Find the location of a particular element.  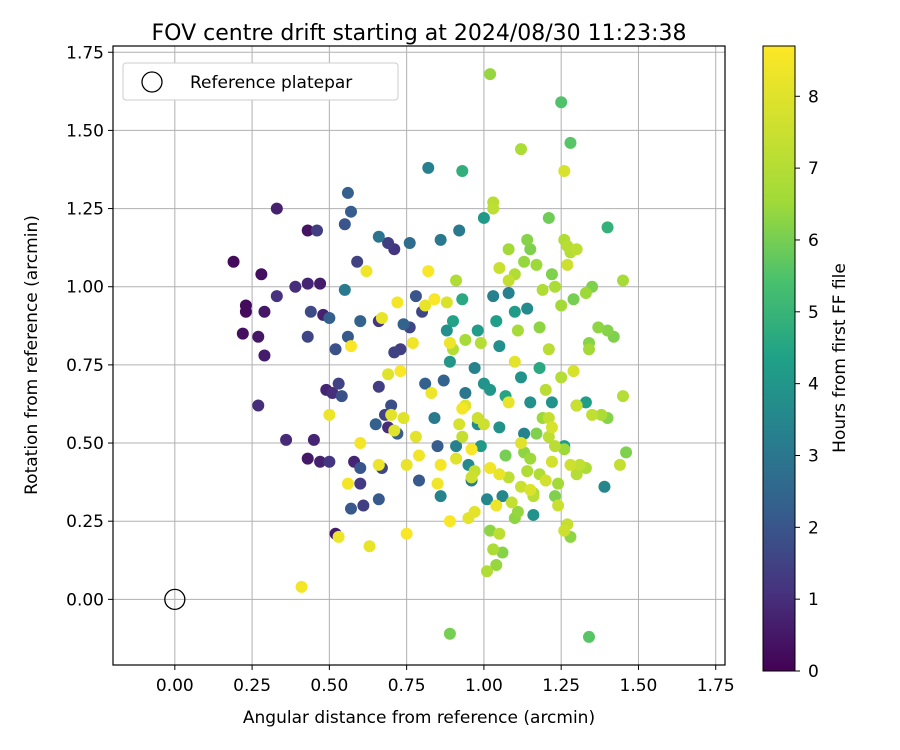

y-tick-label: 0.25 is located at coordinates (85, 522).